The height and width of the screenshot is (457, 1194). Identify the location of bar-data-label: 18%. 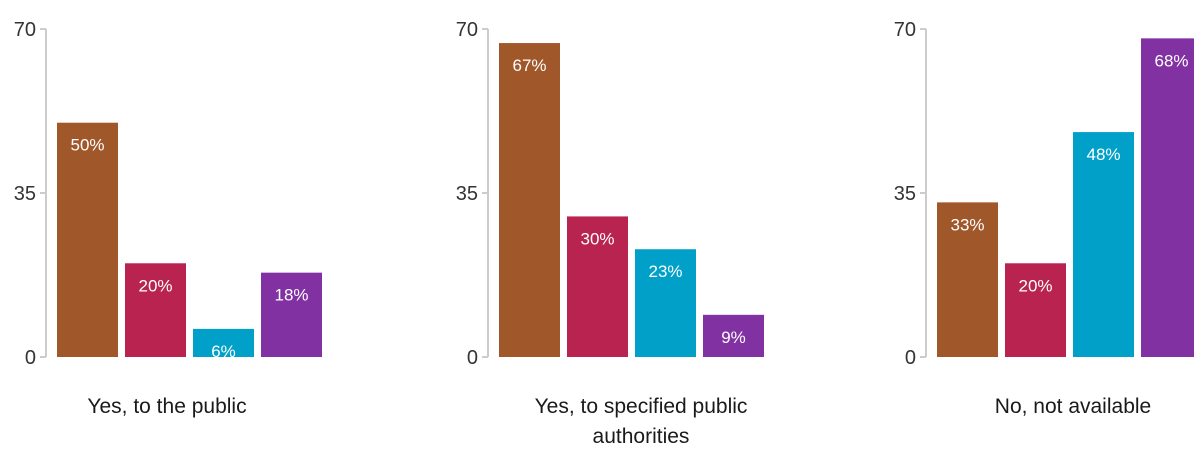
(291, 295).